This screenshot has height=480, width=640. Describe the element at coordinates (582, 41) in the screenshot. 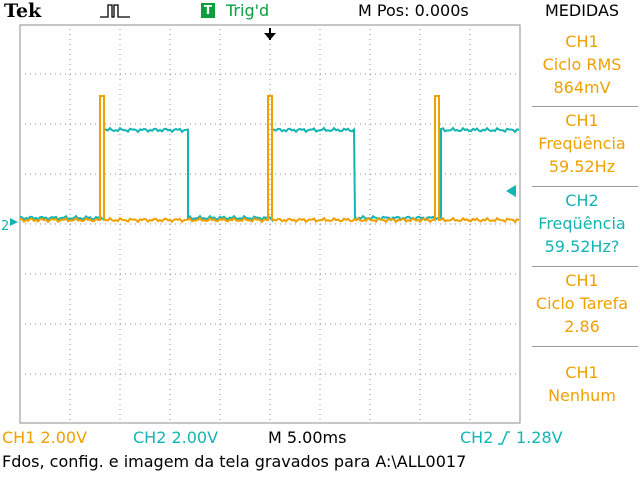

I see `measurement-1-channel: CH1` at that location.